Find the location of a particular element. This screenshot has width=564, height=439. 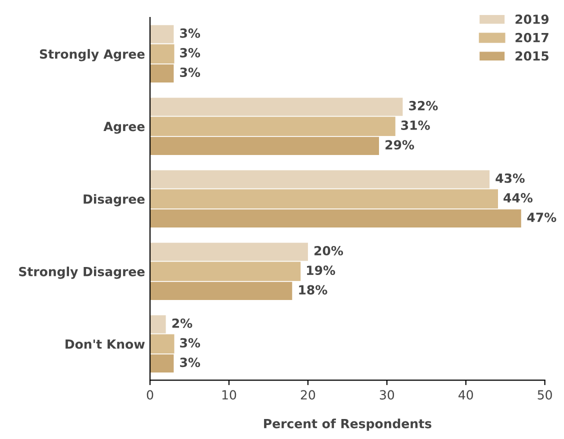

y-tick-label: Agree is located at coordinates (124, 128).